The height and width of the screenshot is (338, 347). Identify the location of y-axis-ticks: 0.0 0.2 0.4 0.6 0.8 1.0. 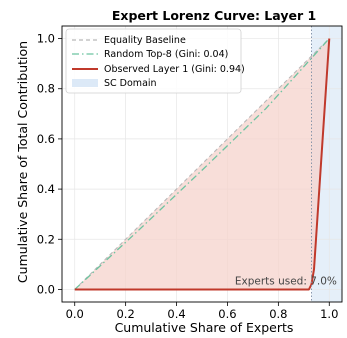
(49, 164).